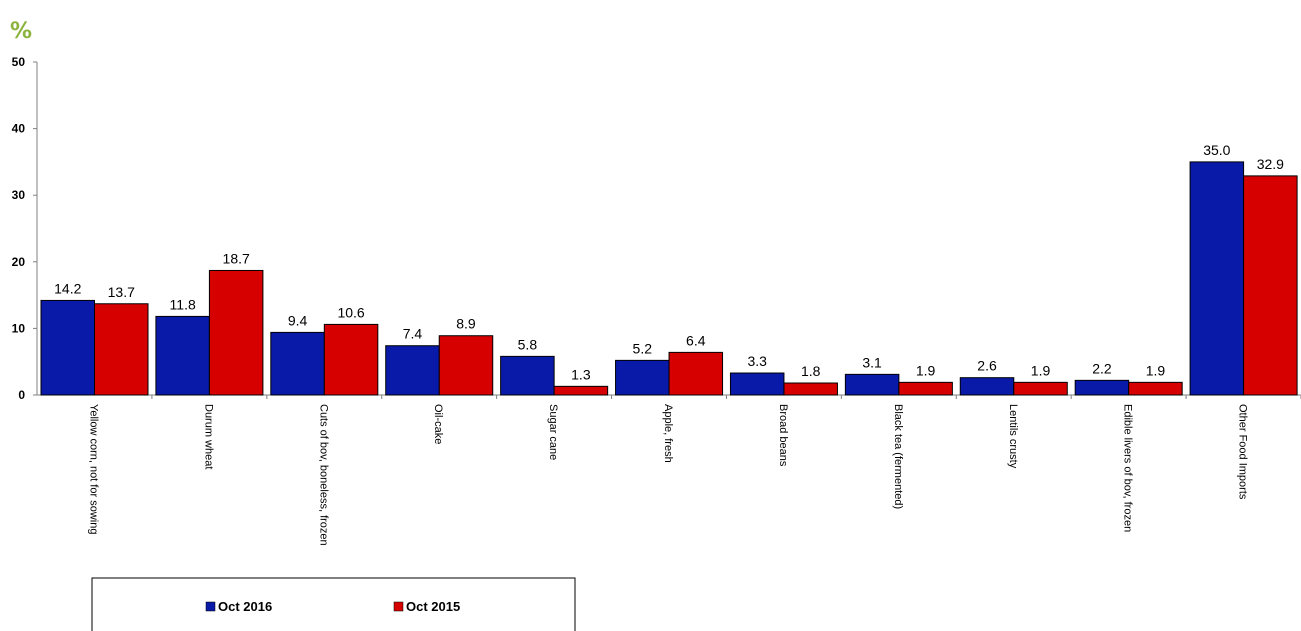 The height and width of the screenshot is (631, 1301). Describe the element at coordinates (1128, 468) in the screenshot. I see `x-tick-label: Edible livers of bov, frozen` at that location.